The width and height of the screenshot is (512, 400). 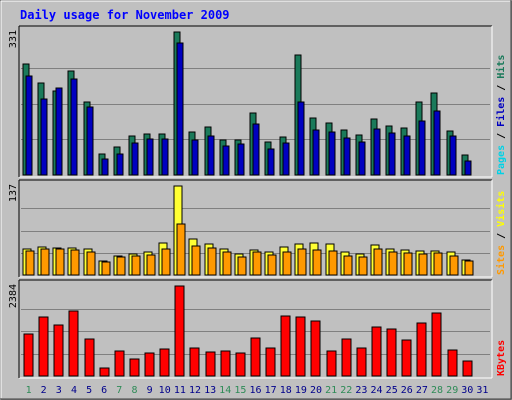 What do you see at coordinates (271, 390) in the screenshot?
I see `day-label-17: 17` at bounding box center [271, 390].